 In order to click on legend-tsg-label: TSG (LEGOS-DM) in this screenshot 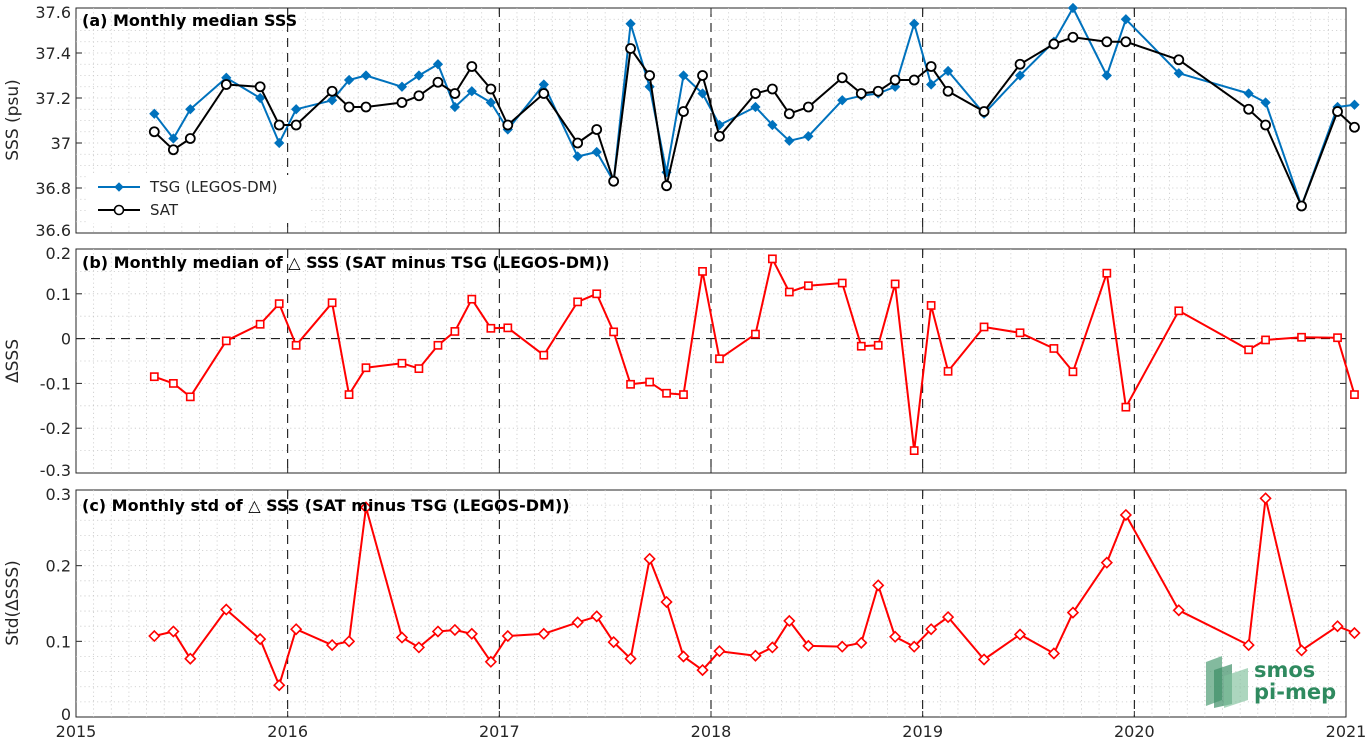, I will do `click(213, 187)`.